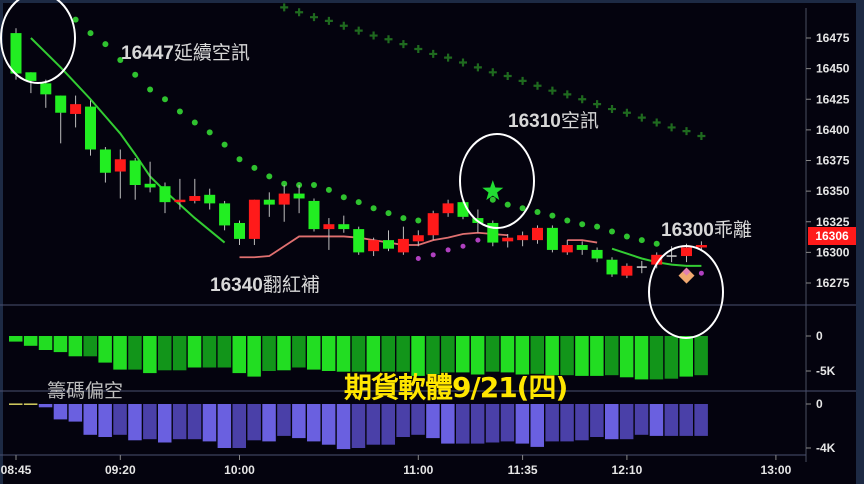 Image resolution: width=864 pixels, height=484 pixels. Describe the element at coordinates (826, 371) in the screenshot. I see `panel-tick-label: -5K` at that location.